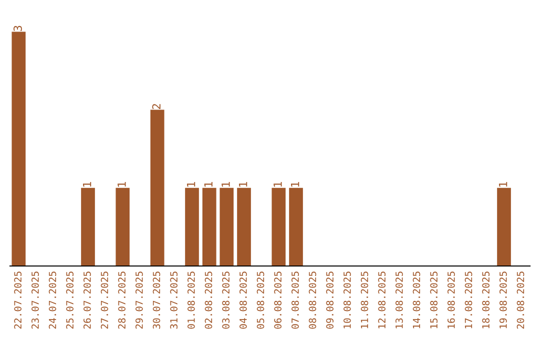 The image size is (540, 340). I want to click on x-tick-label: 17.08.2025, so click(468, 300).